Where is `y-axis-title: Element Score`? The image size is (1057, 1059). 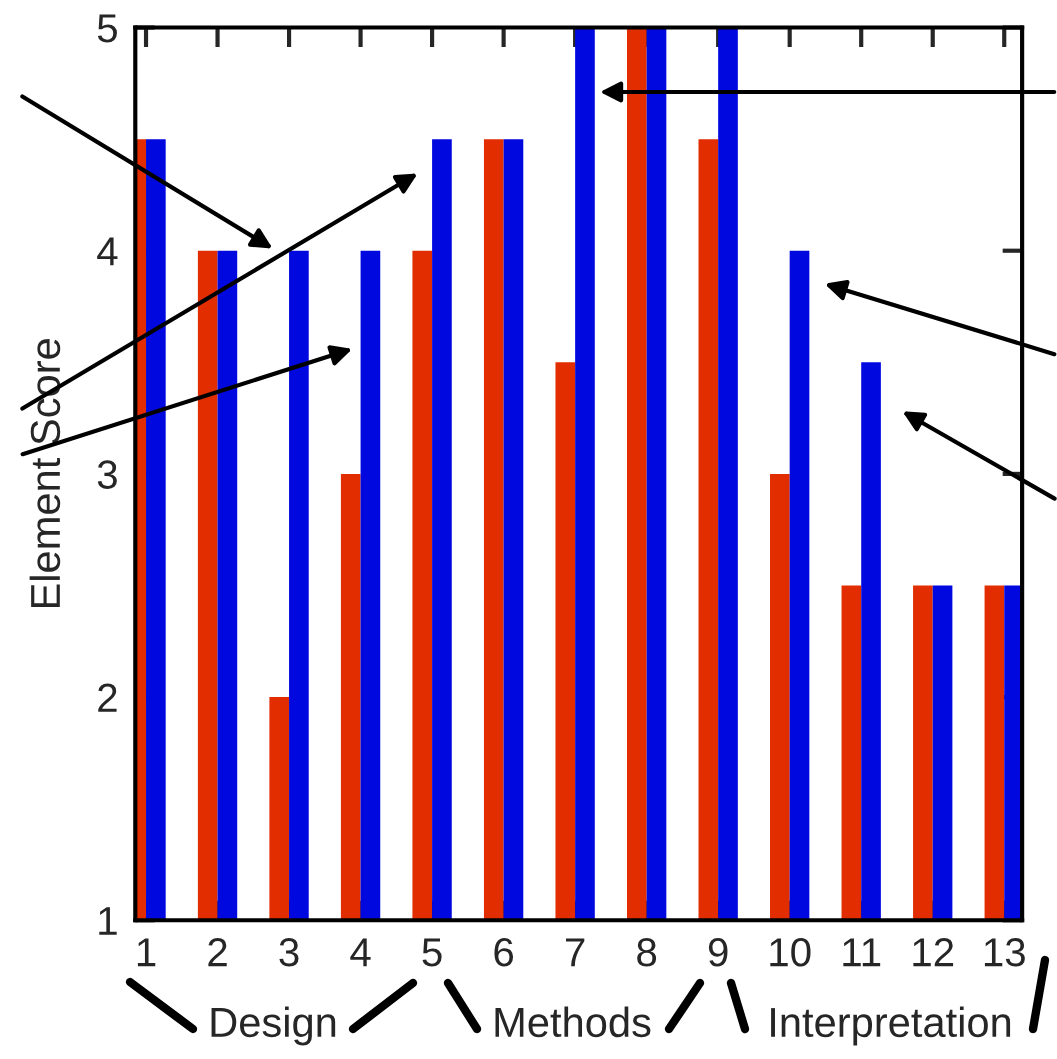 y-axis-title: Element Score is located at coordinates (45, 473).